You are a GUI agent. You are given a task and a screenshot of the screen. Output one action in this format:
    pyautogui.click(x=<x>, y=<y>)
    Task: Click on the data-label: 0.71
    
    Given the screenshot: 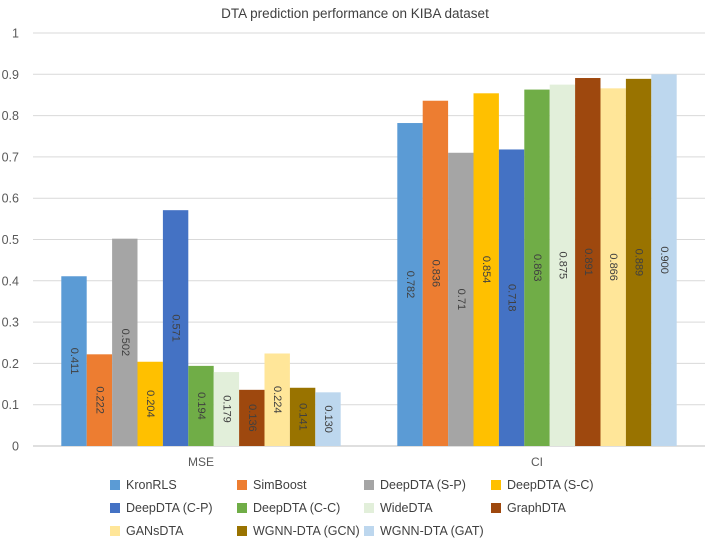 What is the action you would take?
    pyautogui.click(x=461, y=299)
    